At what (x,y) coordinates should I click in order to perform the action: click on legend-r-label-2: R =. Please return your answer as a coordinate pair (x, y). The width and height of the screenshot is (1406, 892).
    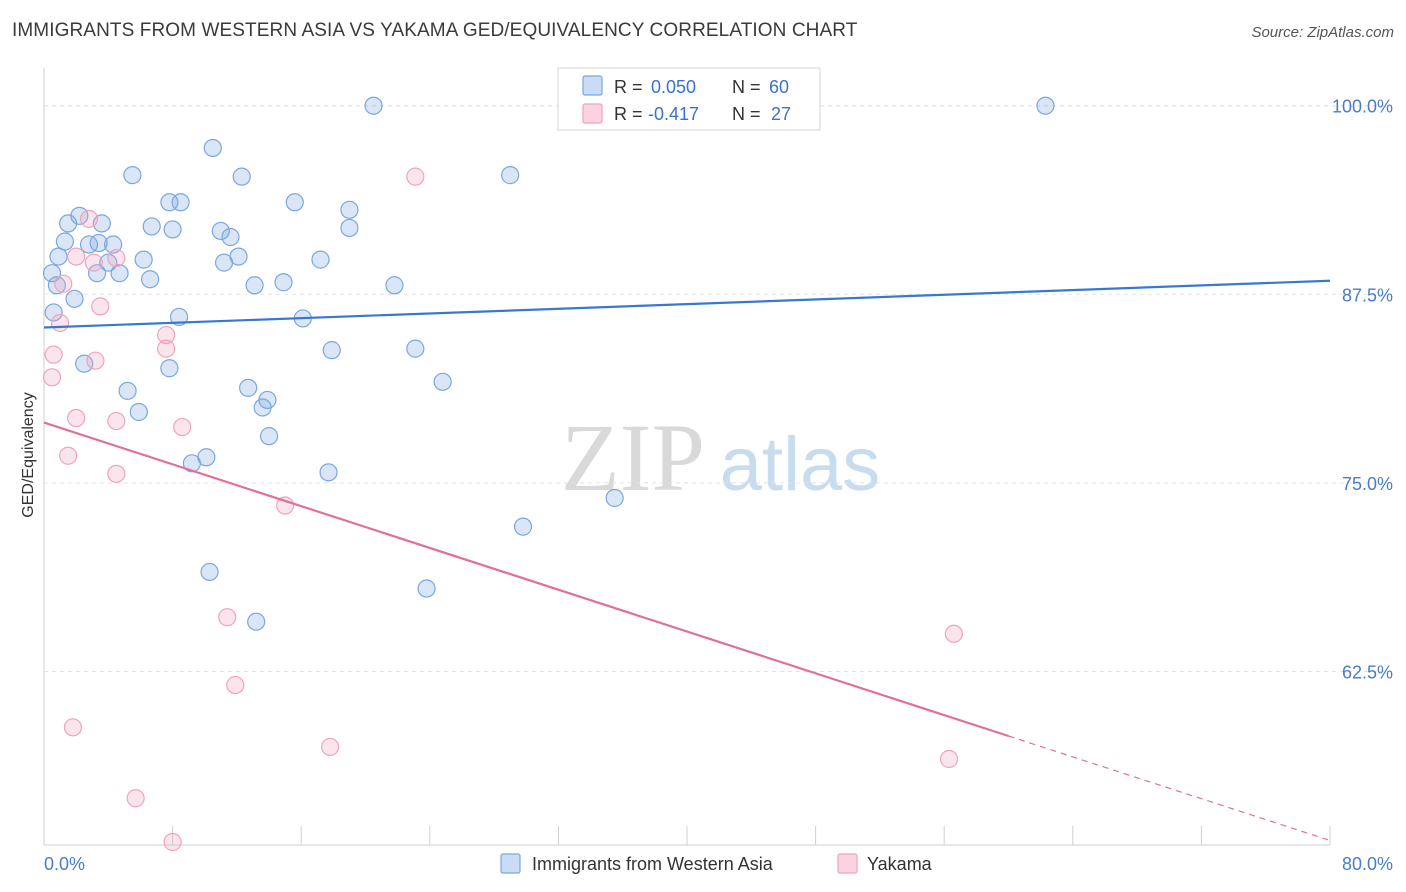
    Looking at the image, I should click on (628, 114).